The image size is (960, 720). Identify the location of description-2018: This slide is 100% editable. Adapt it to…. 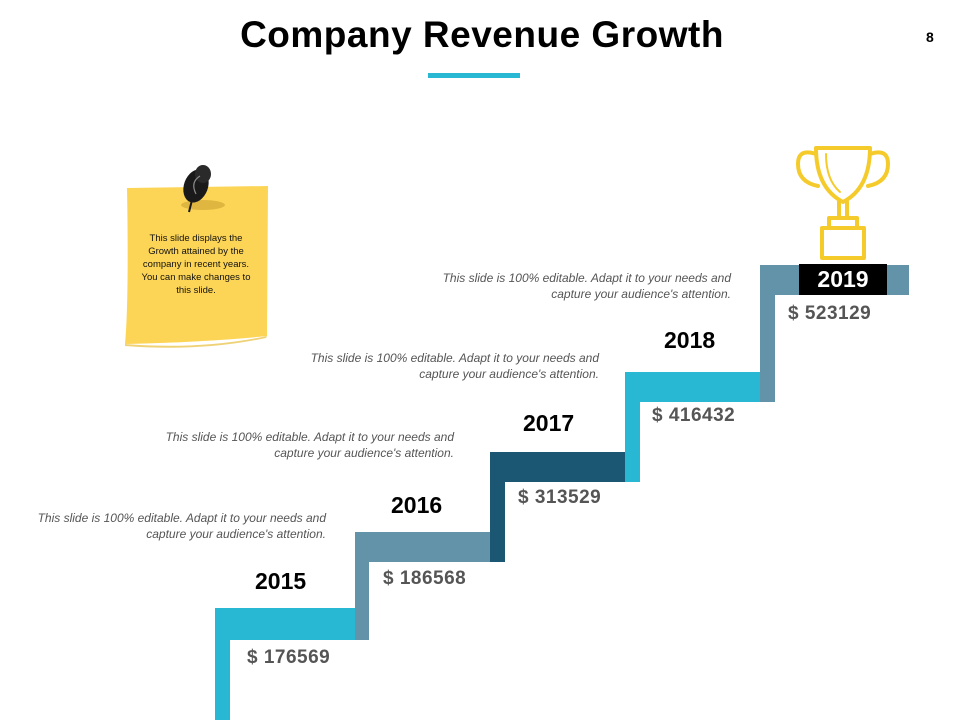
(586, 286).